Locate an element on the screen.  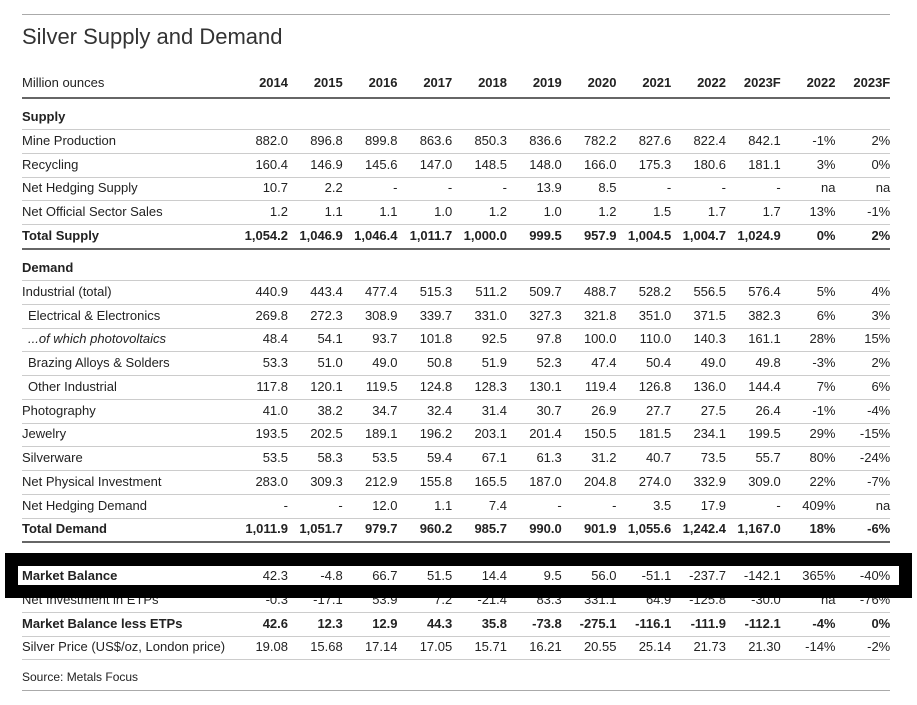
cell: 2015 is located at coordinates (328, 82).